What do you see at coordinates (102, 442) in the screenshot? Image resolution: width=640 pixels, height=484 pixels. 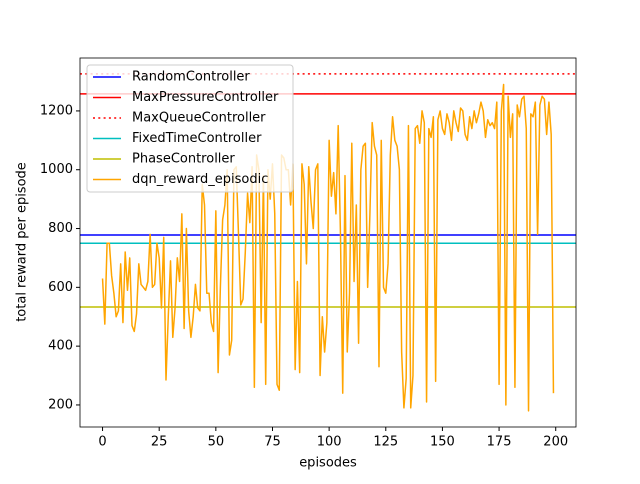 I see `x-tick-label: 0` at bounding box center [102, 442].